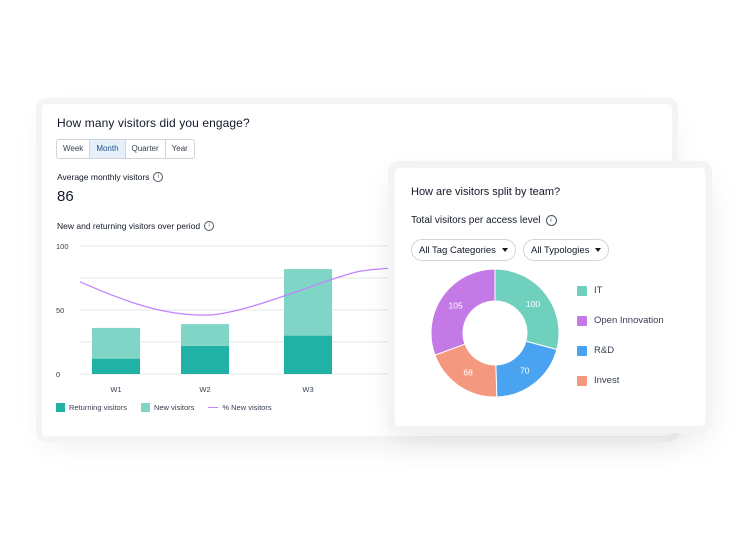 This screenshot has width=750, height=540. I want to click on donut-legend: IT Open Innovation R&D Invest, so click(620, 343).